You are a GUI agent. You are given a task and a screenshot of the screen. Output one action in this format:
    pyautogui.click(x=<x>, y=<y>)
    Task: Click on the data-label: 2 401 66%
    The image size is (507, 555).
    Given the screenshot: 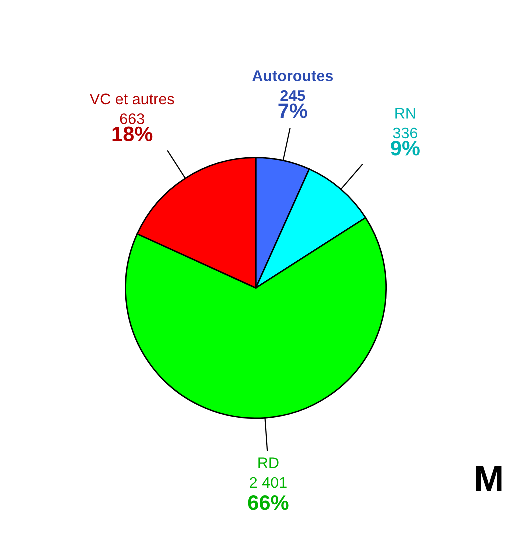 What is the action you would take?
    pyautogui.click(x=268, y=493)
    